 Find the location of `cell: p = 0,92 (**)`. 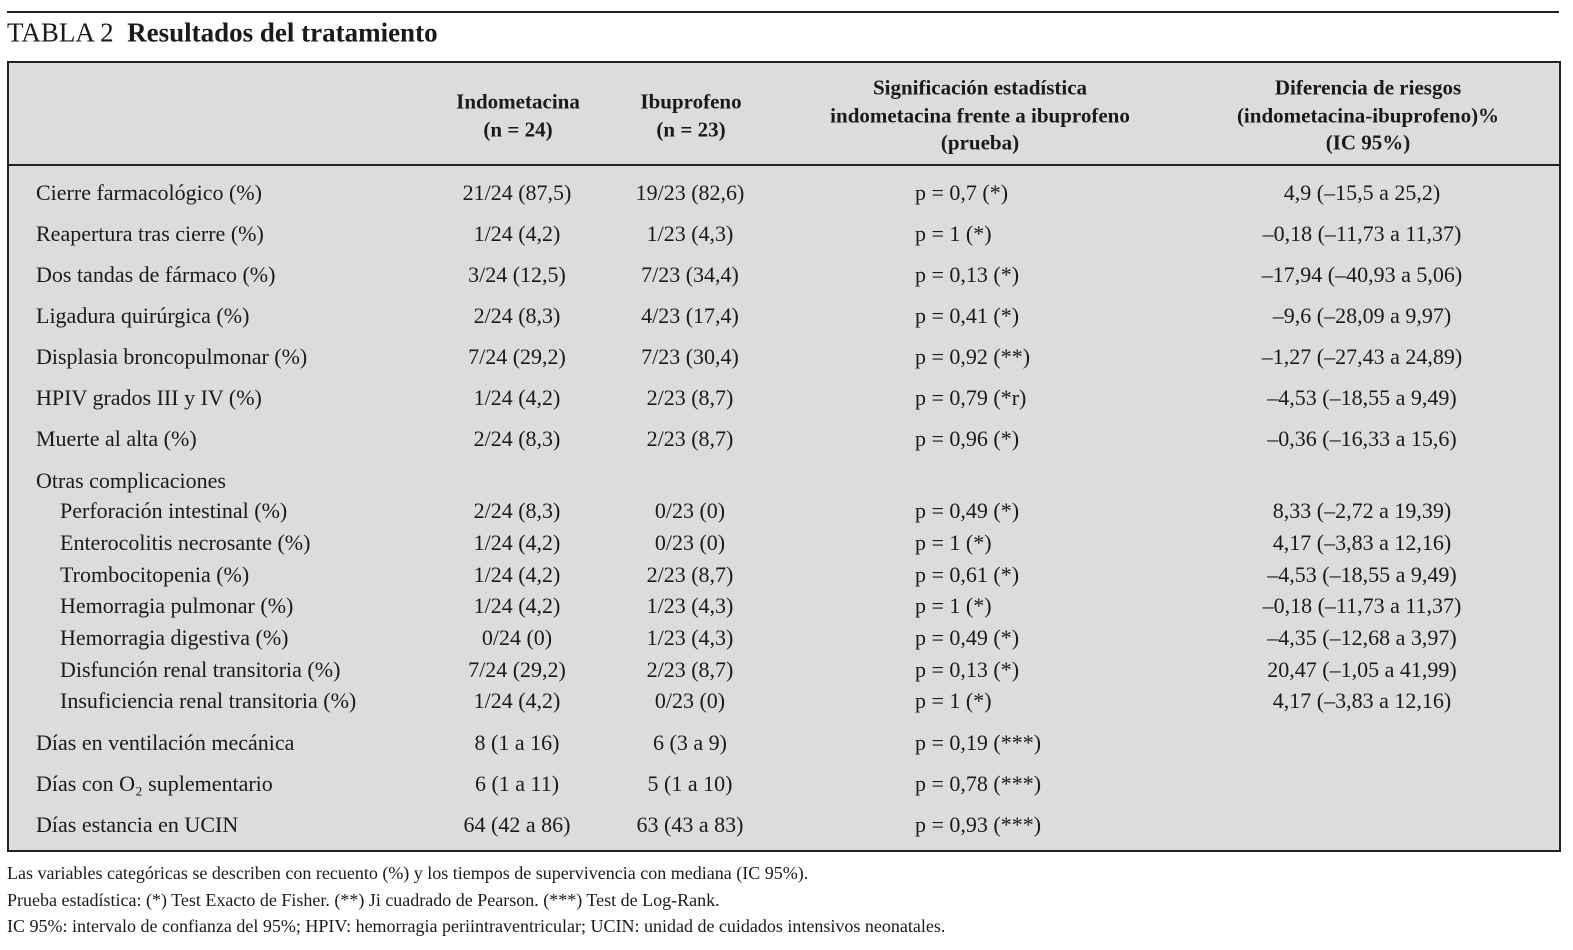

cell: p = 0,92 (**) is located at coordinates (973, 356).